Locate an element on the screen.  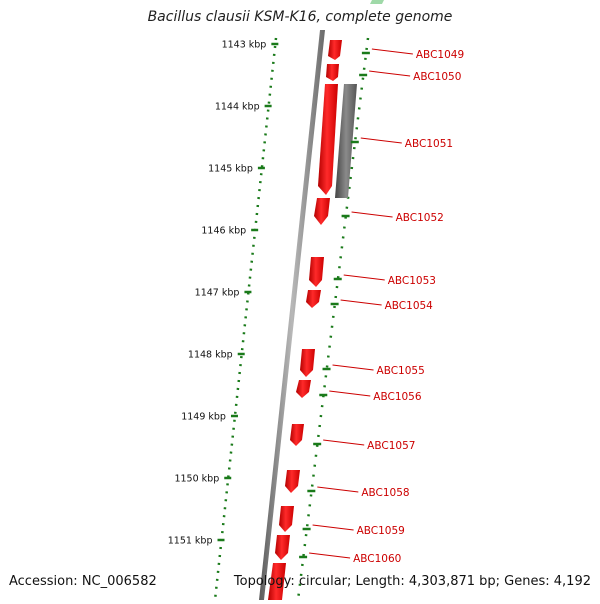
gene-label-abc1051: ABC1051 is located at coordinates (429, 144).